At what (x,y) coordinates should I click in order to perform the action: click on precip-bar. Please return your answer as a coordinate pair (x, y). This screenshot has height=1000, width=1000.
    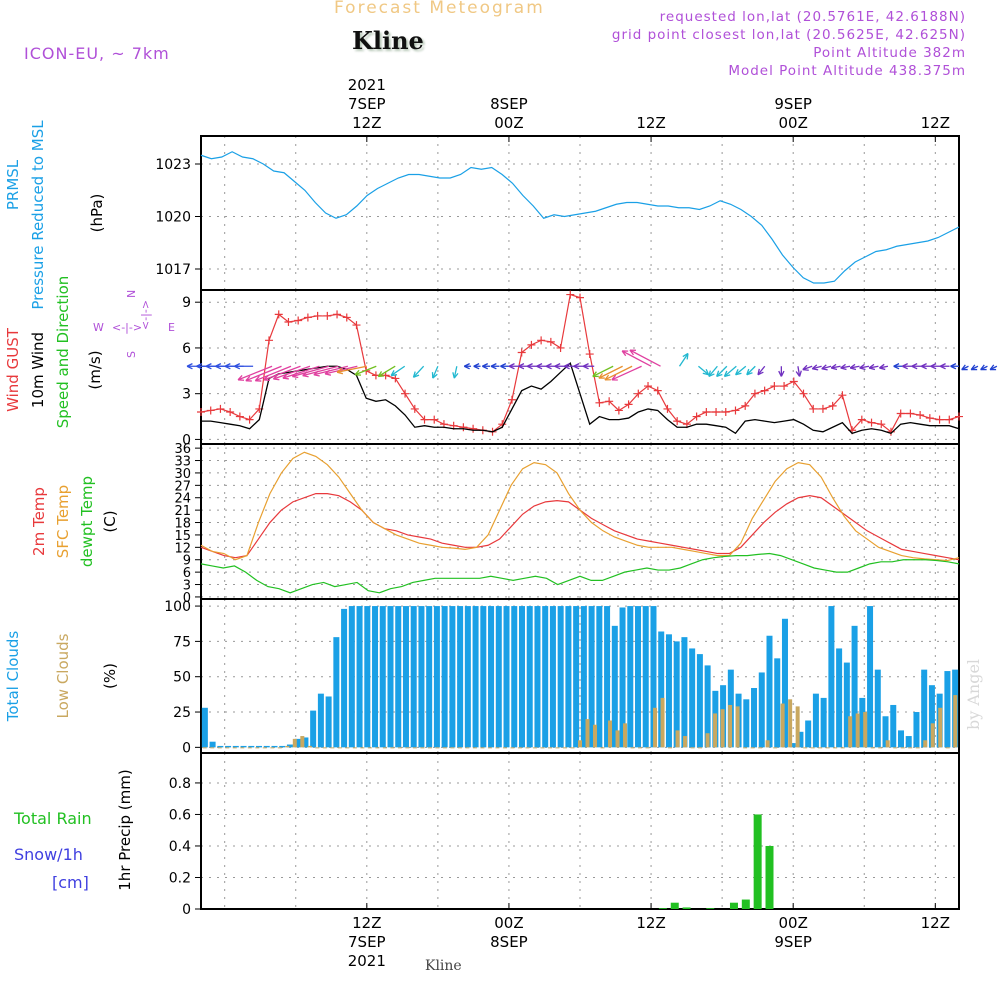
    Looking at the image, I should click on (674, 905).